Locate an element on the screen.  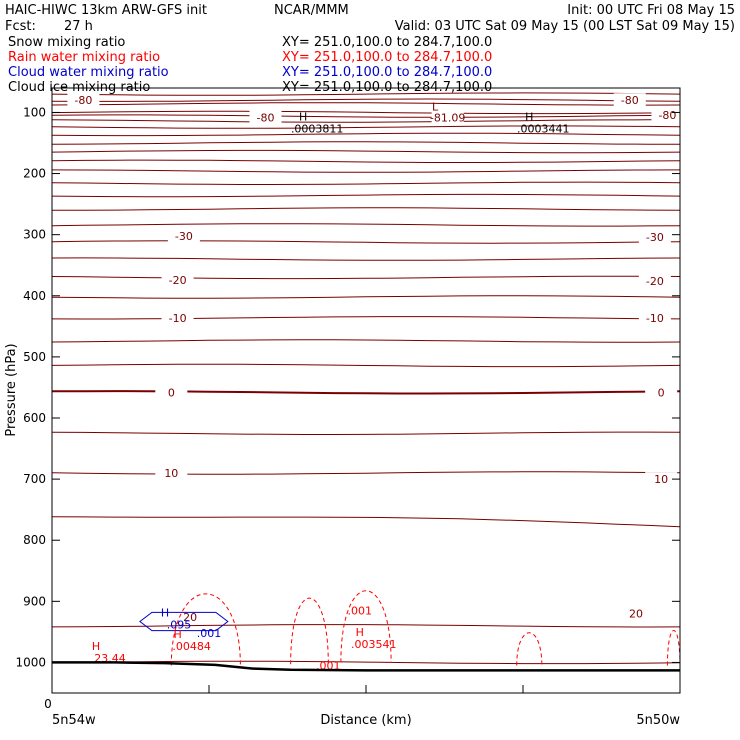
legend-entry-name: Cloud water mixing ratio is located at coordinates (88, 72).